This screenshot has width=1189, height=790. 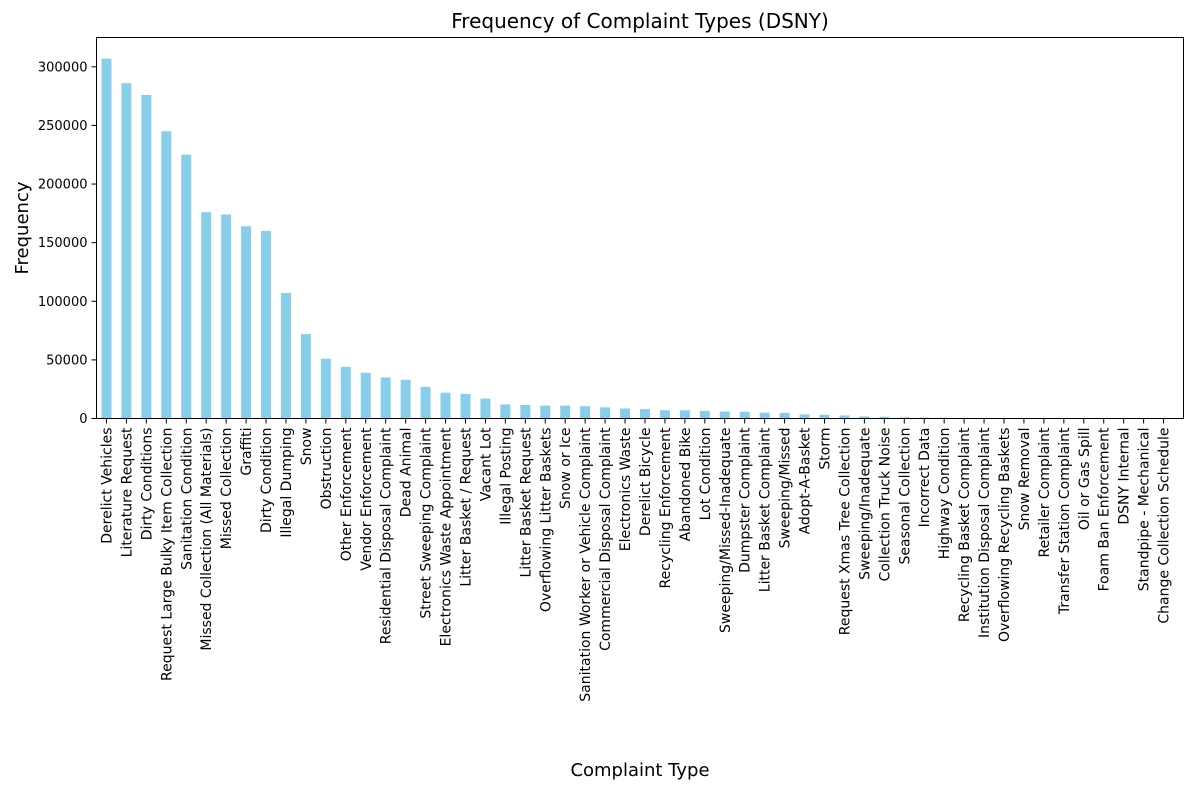 What do you see at coordinates (865, 504) in the screenshot?
I see `x-tick-label: Sweeping/Inadequate` at bounding box center [865, 504].